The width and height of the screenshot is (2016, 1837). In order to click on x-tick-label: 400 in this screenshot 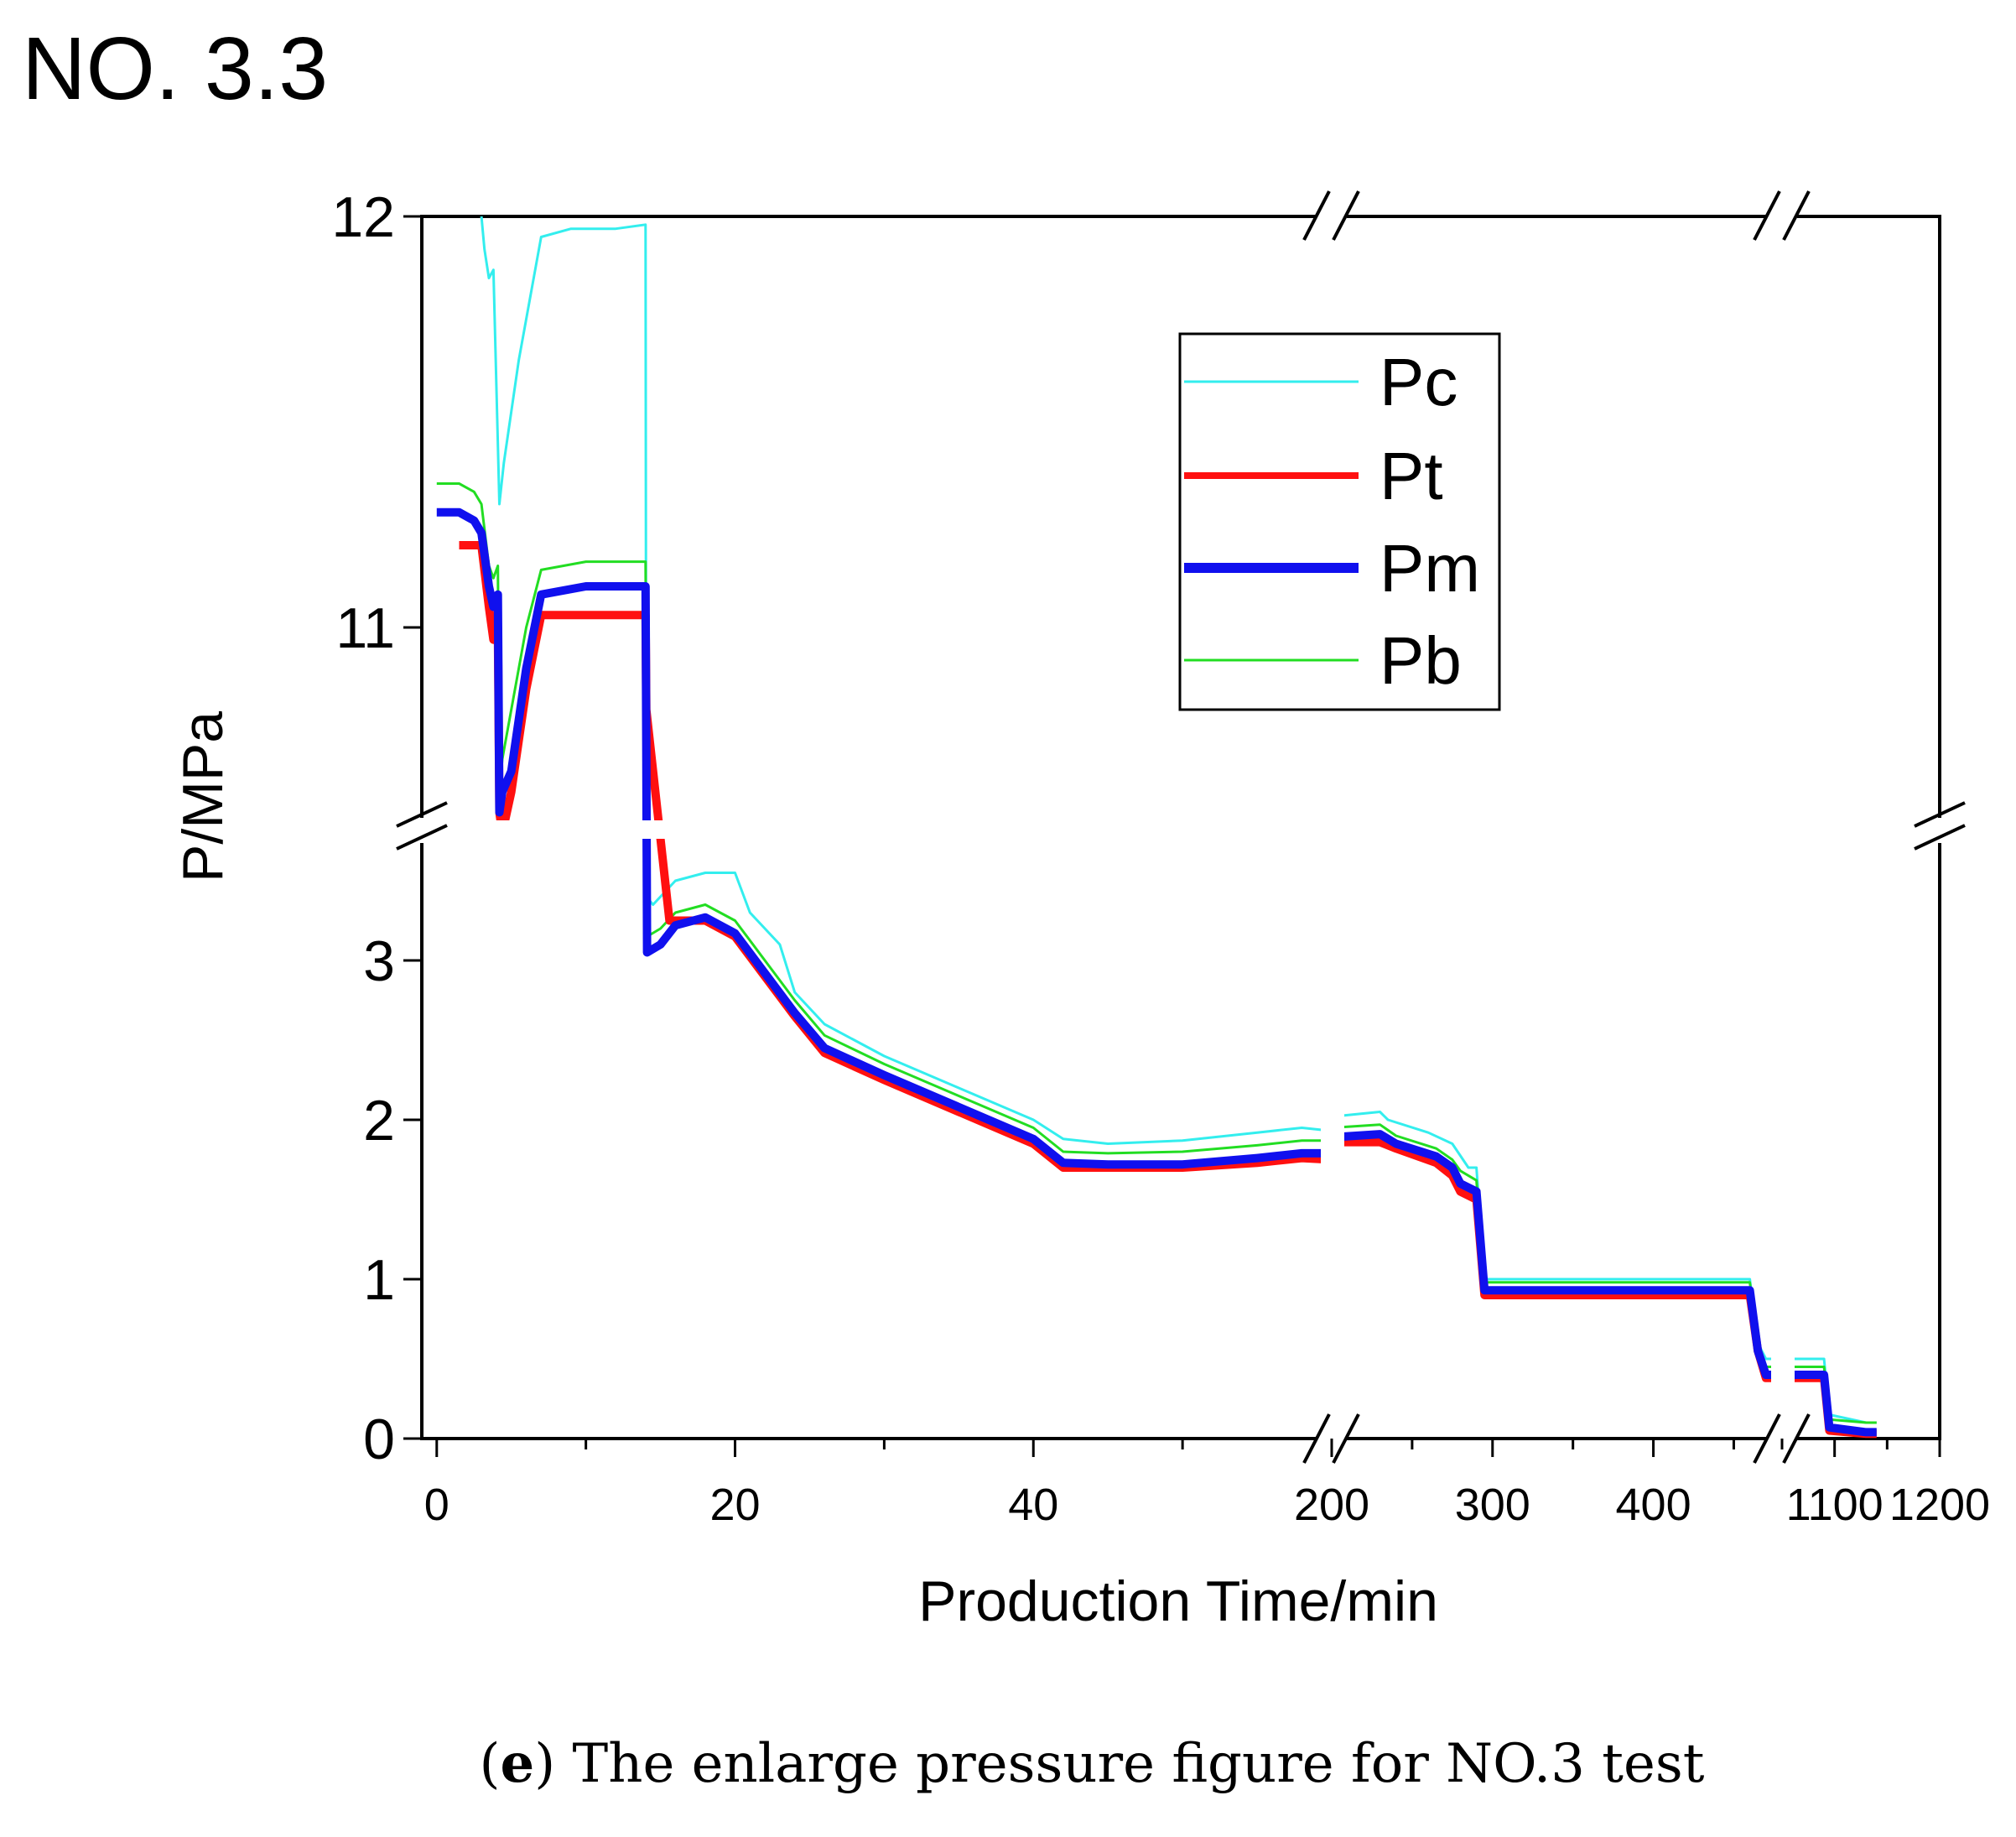, I will do `click(1653, 1505)`.